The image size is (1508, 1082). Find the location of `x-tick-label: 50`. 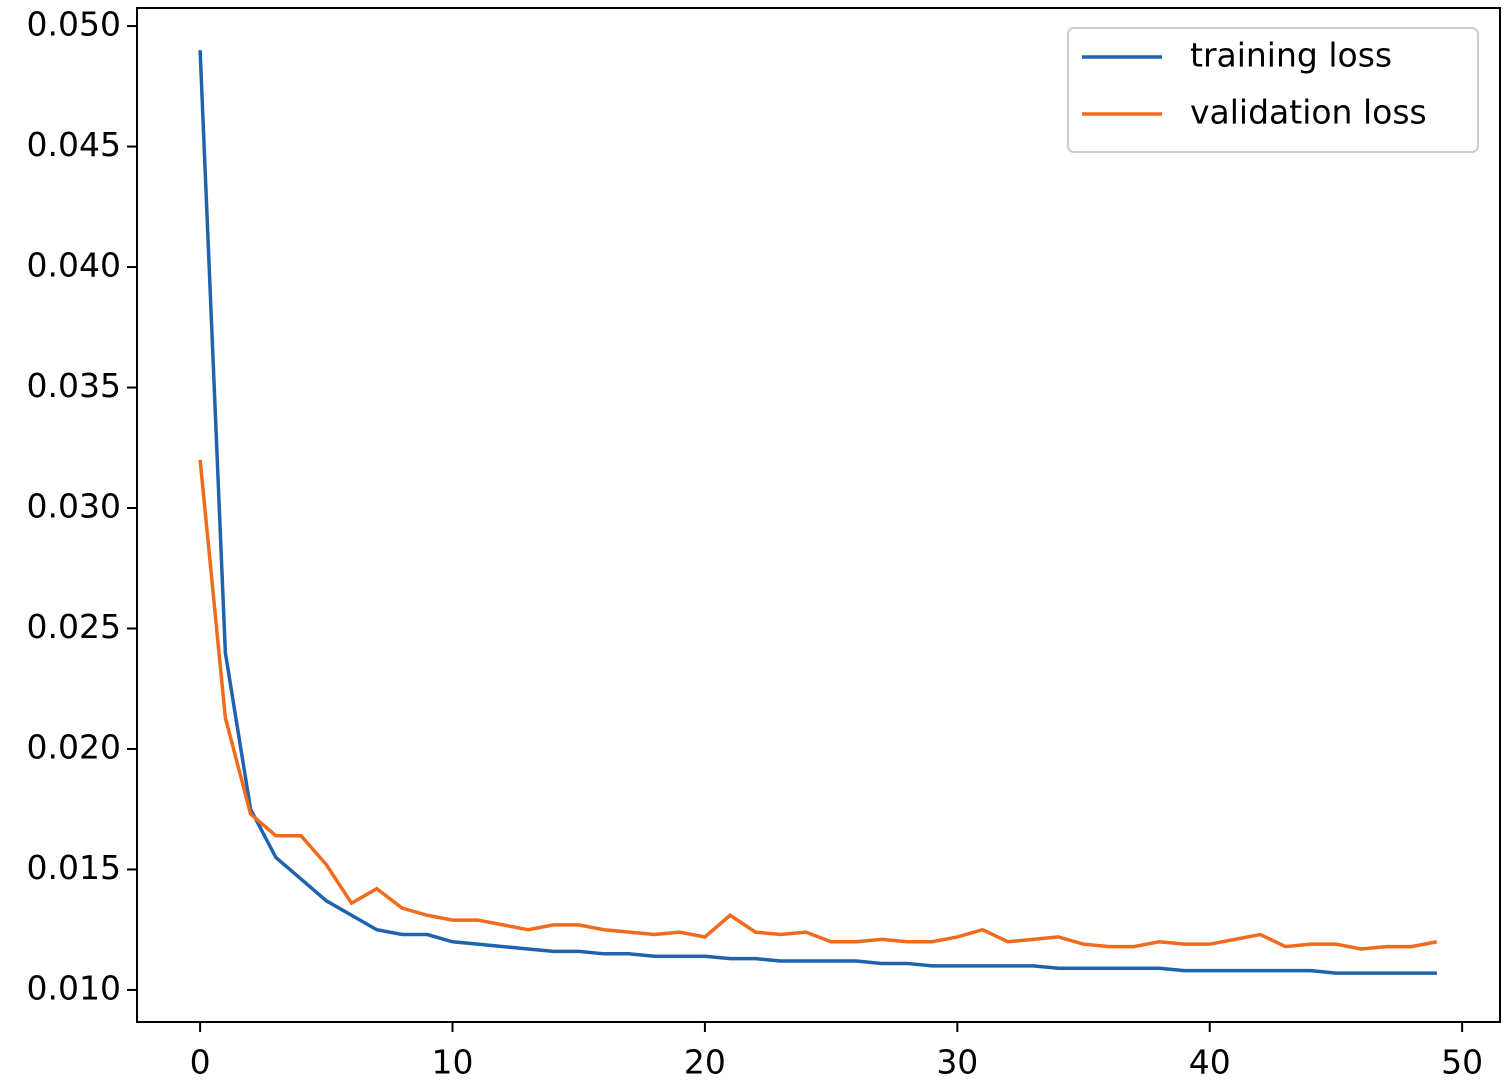

x-tick-label: 50 is located at coordinates (1462, 1062).